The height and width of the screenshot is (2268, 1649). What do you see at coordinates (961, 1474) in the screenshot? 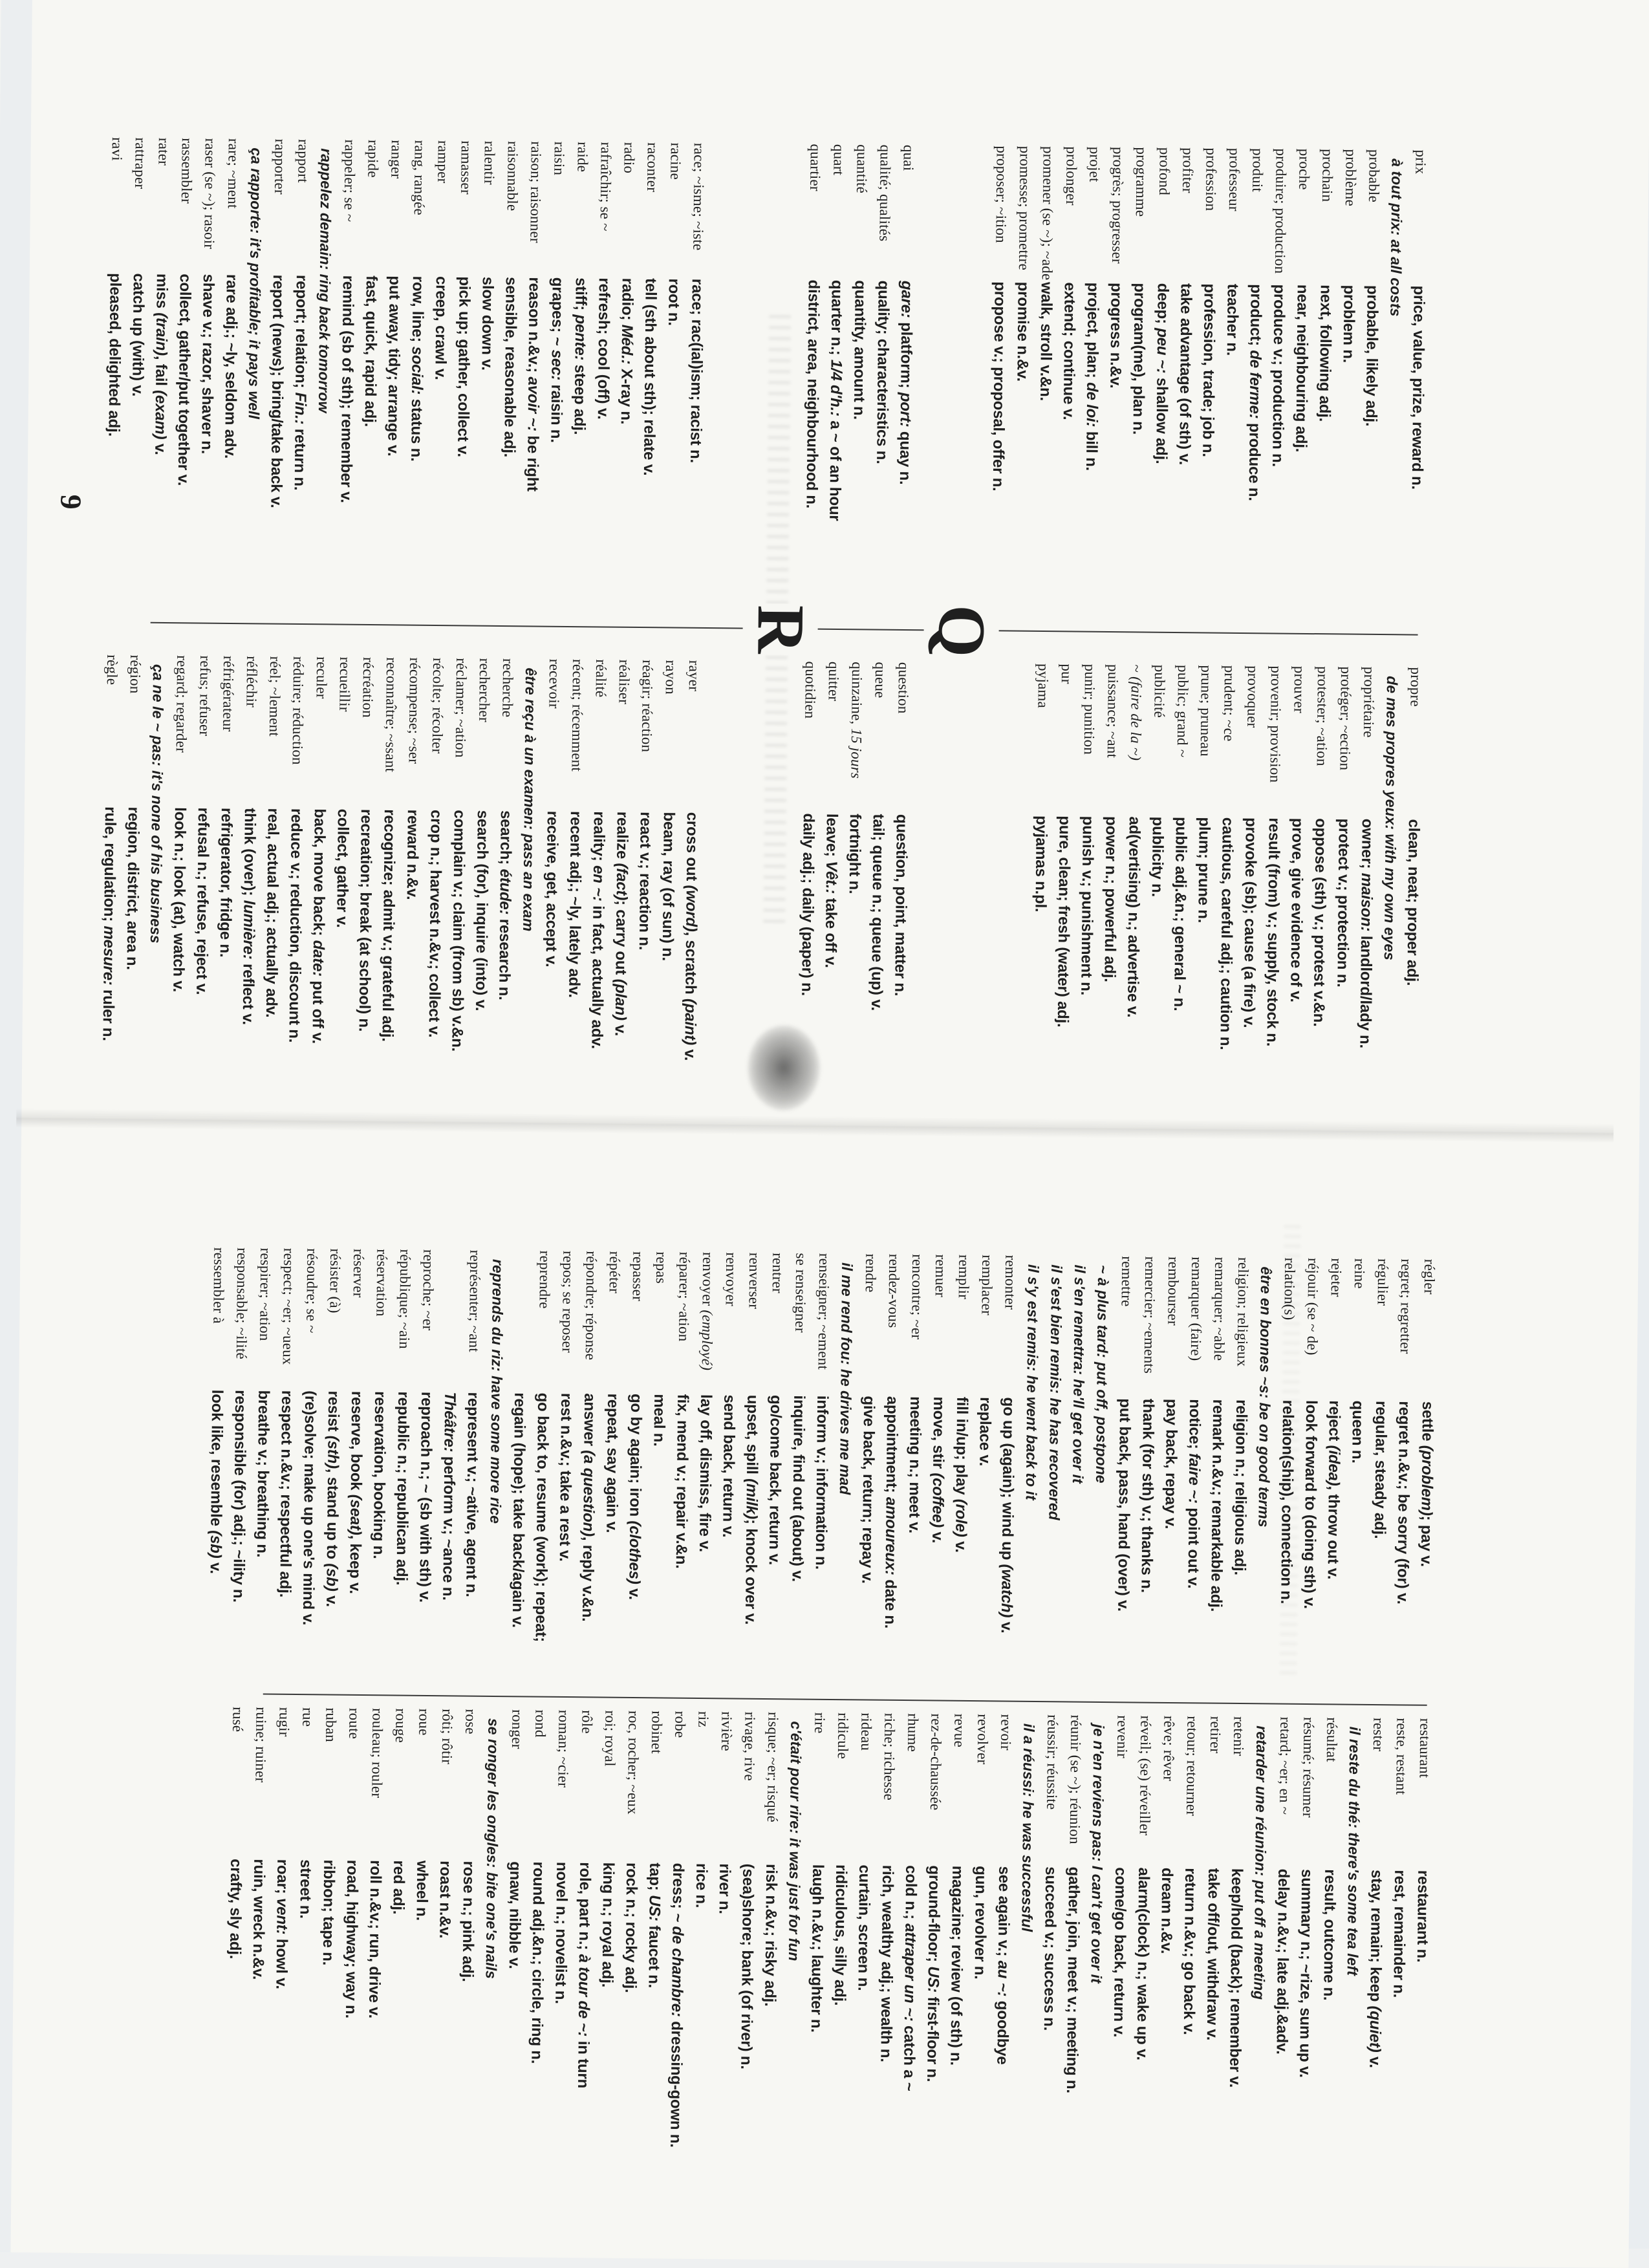
I see `english-translation: fill in/up; play (role) v.` at bounding box center [961, 1474].